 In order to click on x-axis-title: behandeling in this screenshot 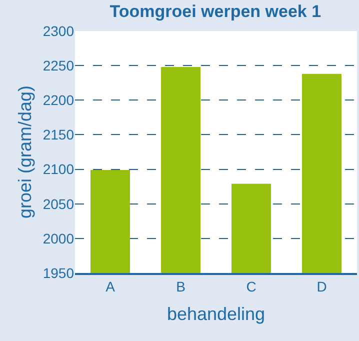, I will do `click(216, 314)`.